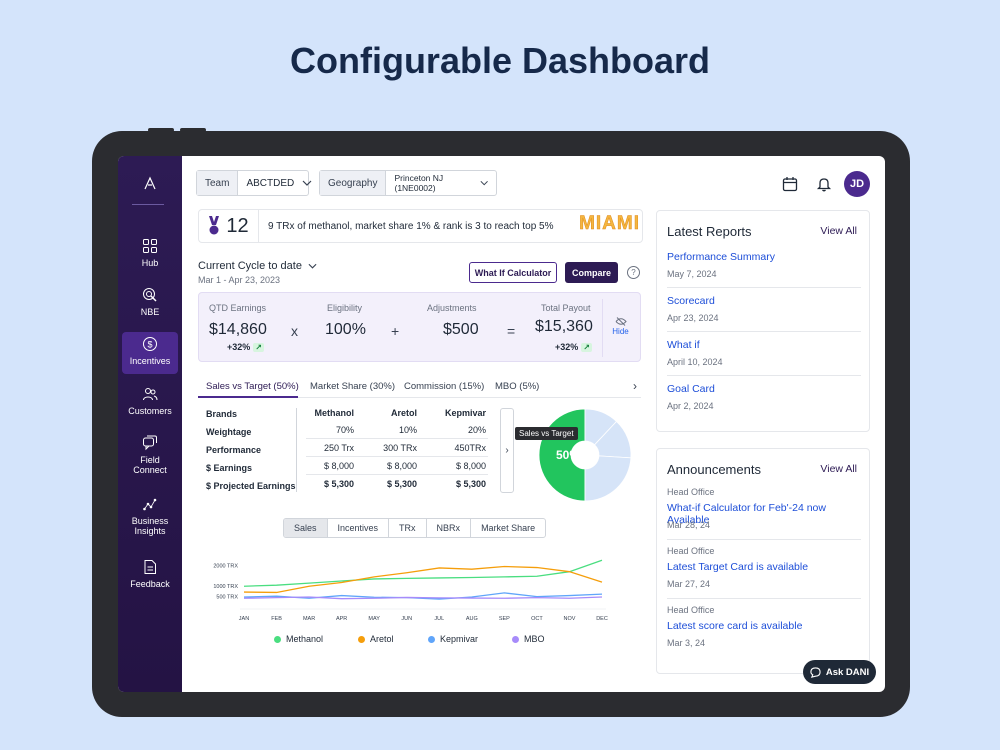  I want to click on chat-bubble-icon, so click(815, 672).